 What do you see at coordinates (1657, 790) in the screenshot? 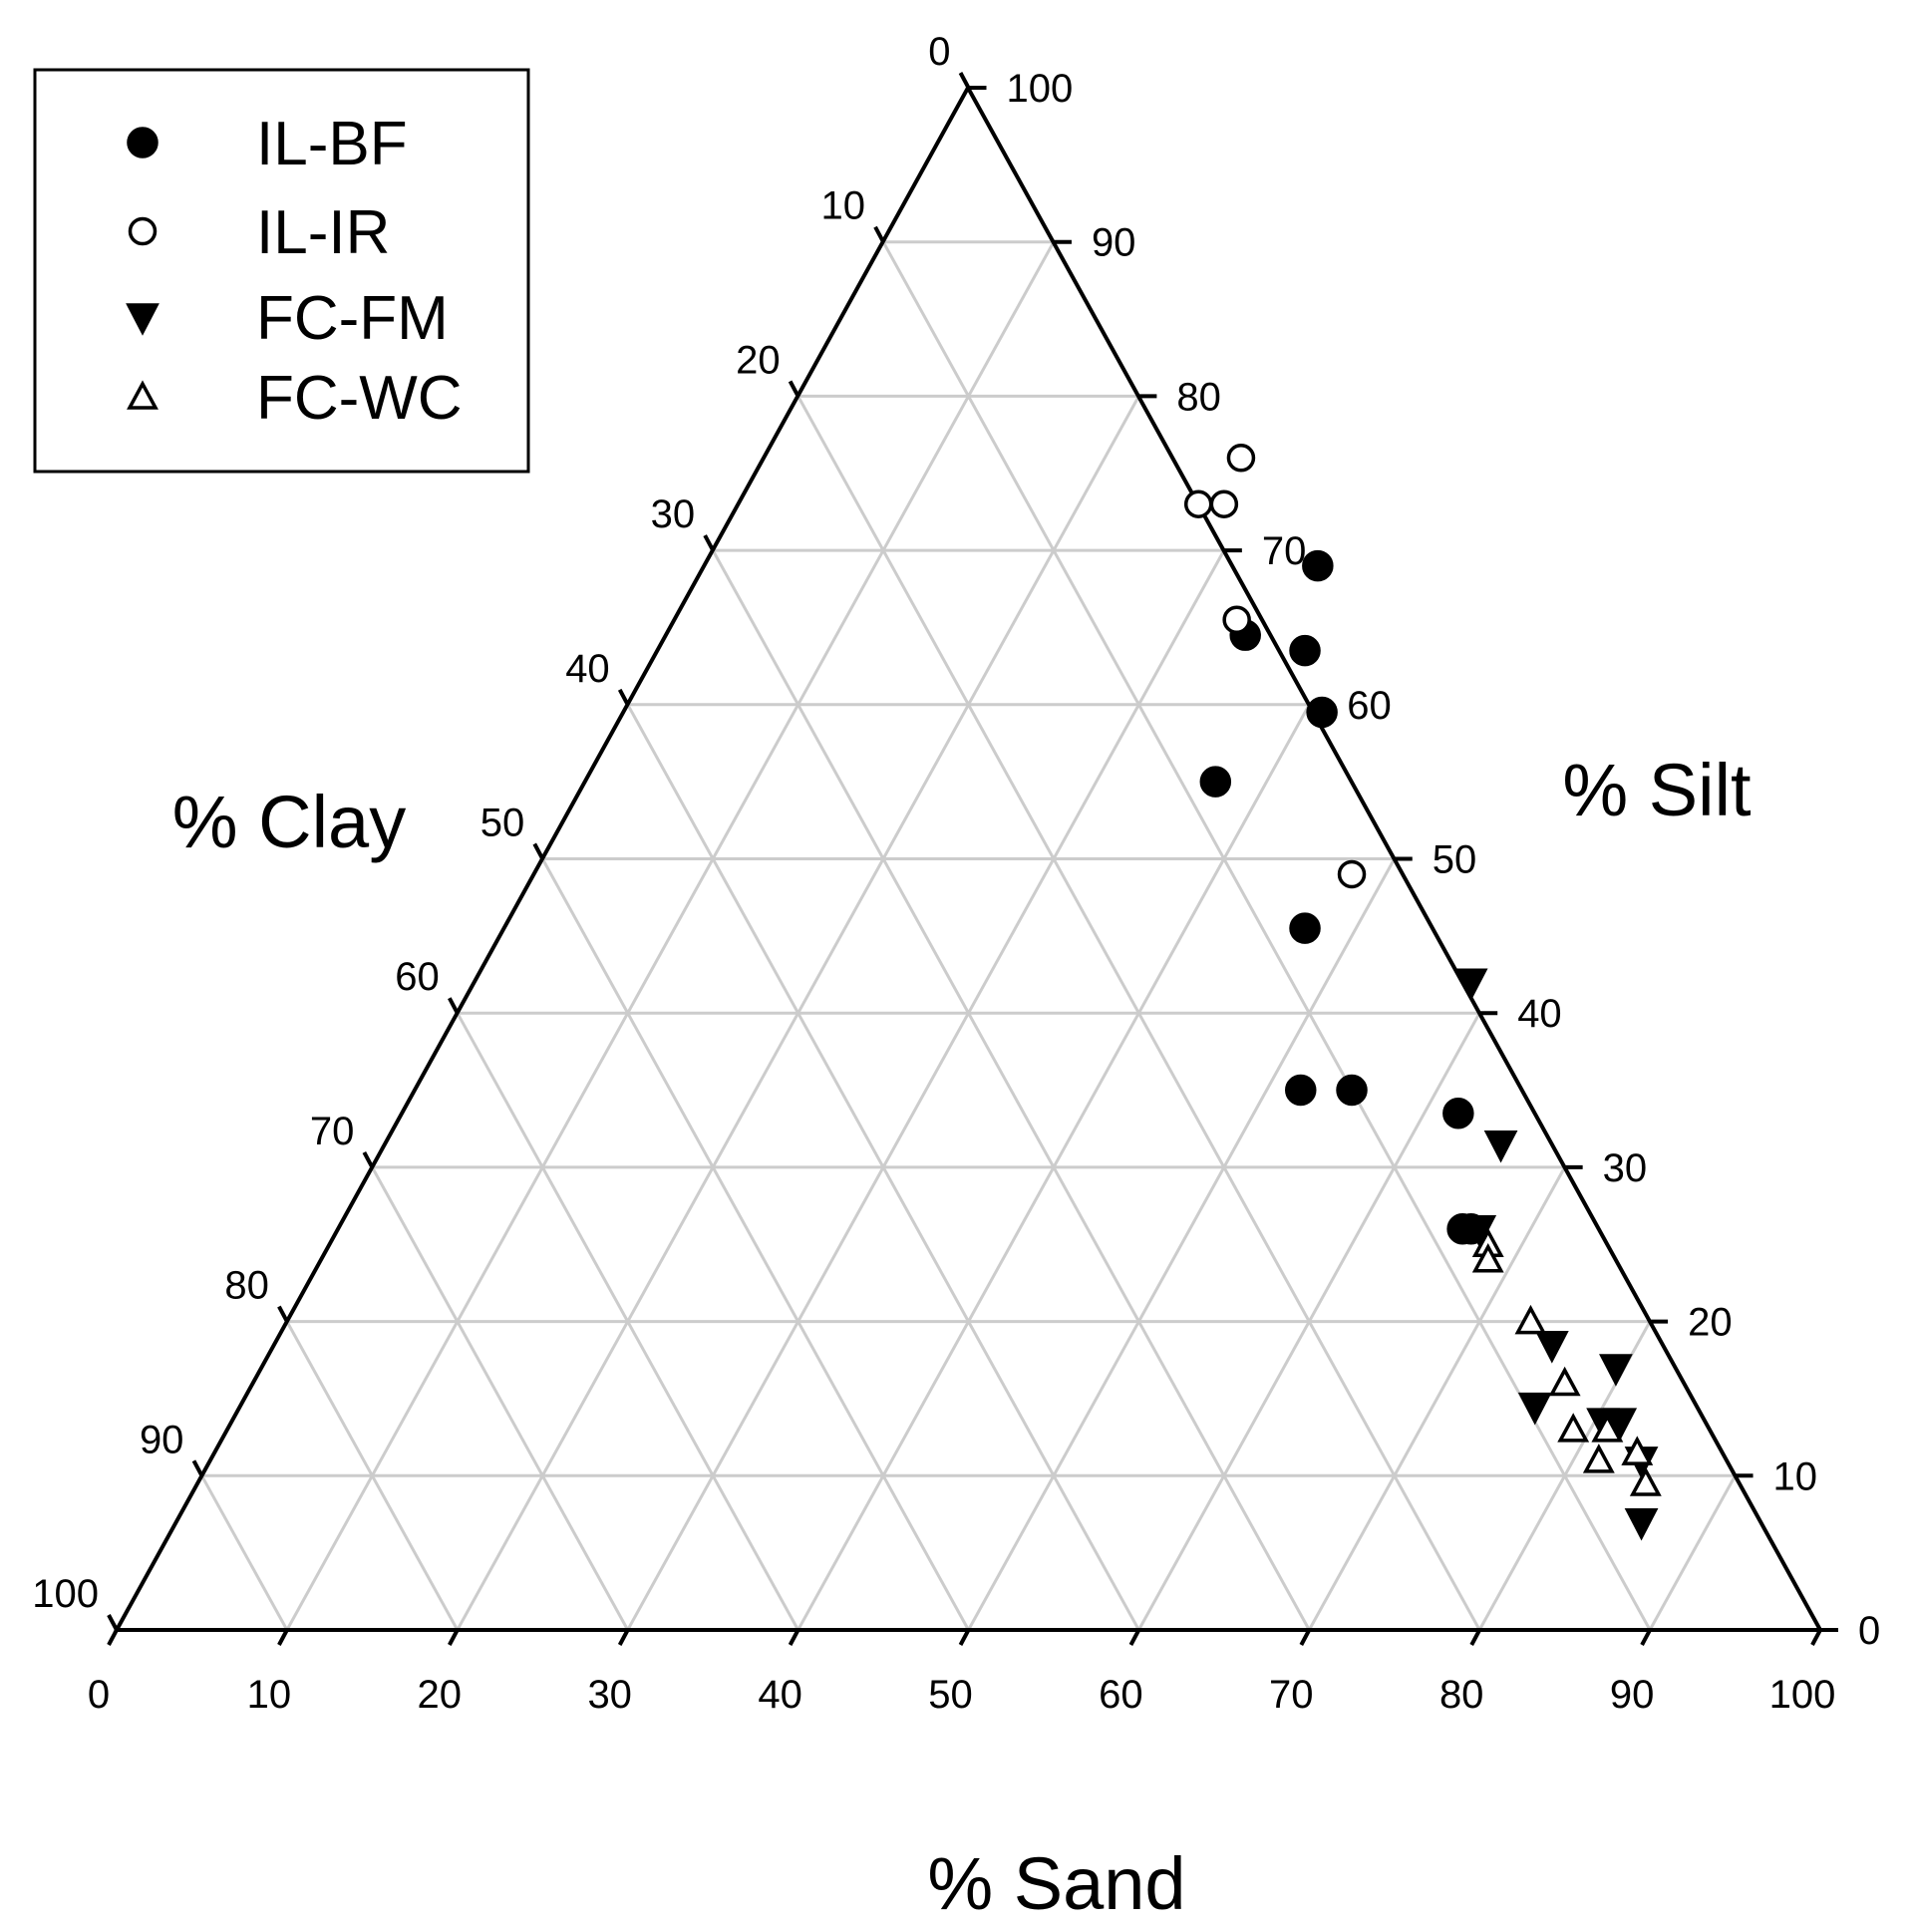
I see `silt-axis-title: % Silt` at bounding box center [1657, 790].